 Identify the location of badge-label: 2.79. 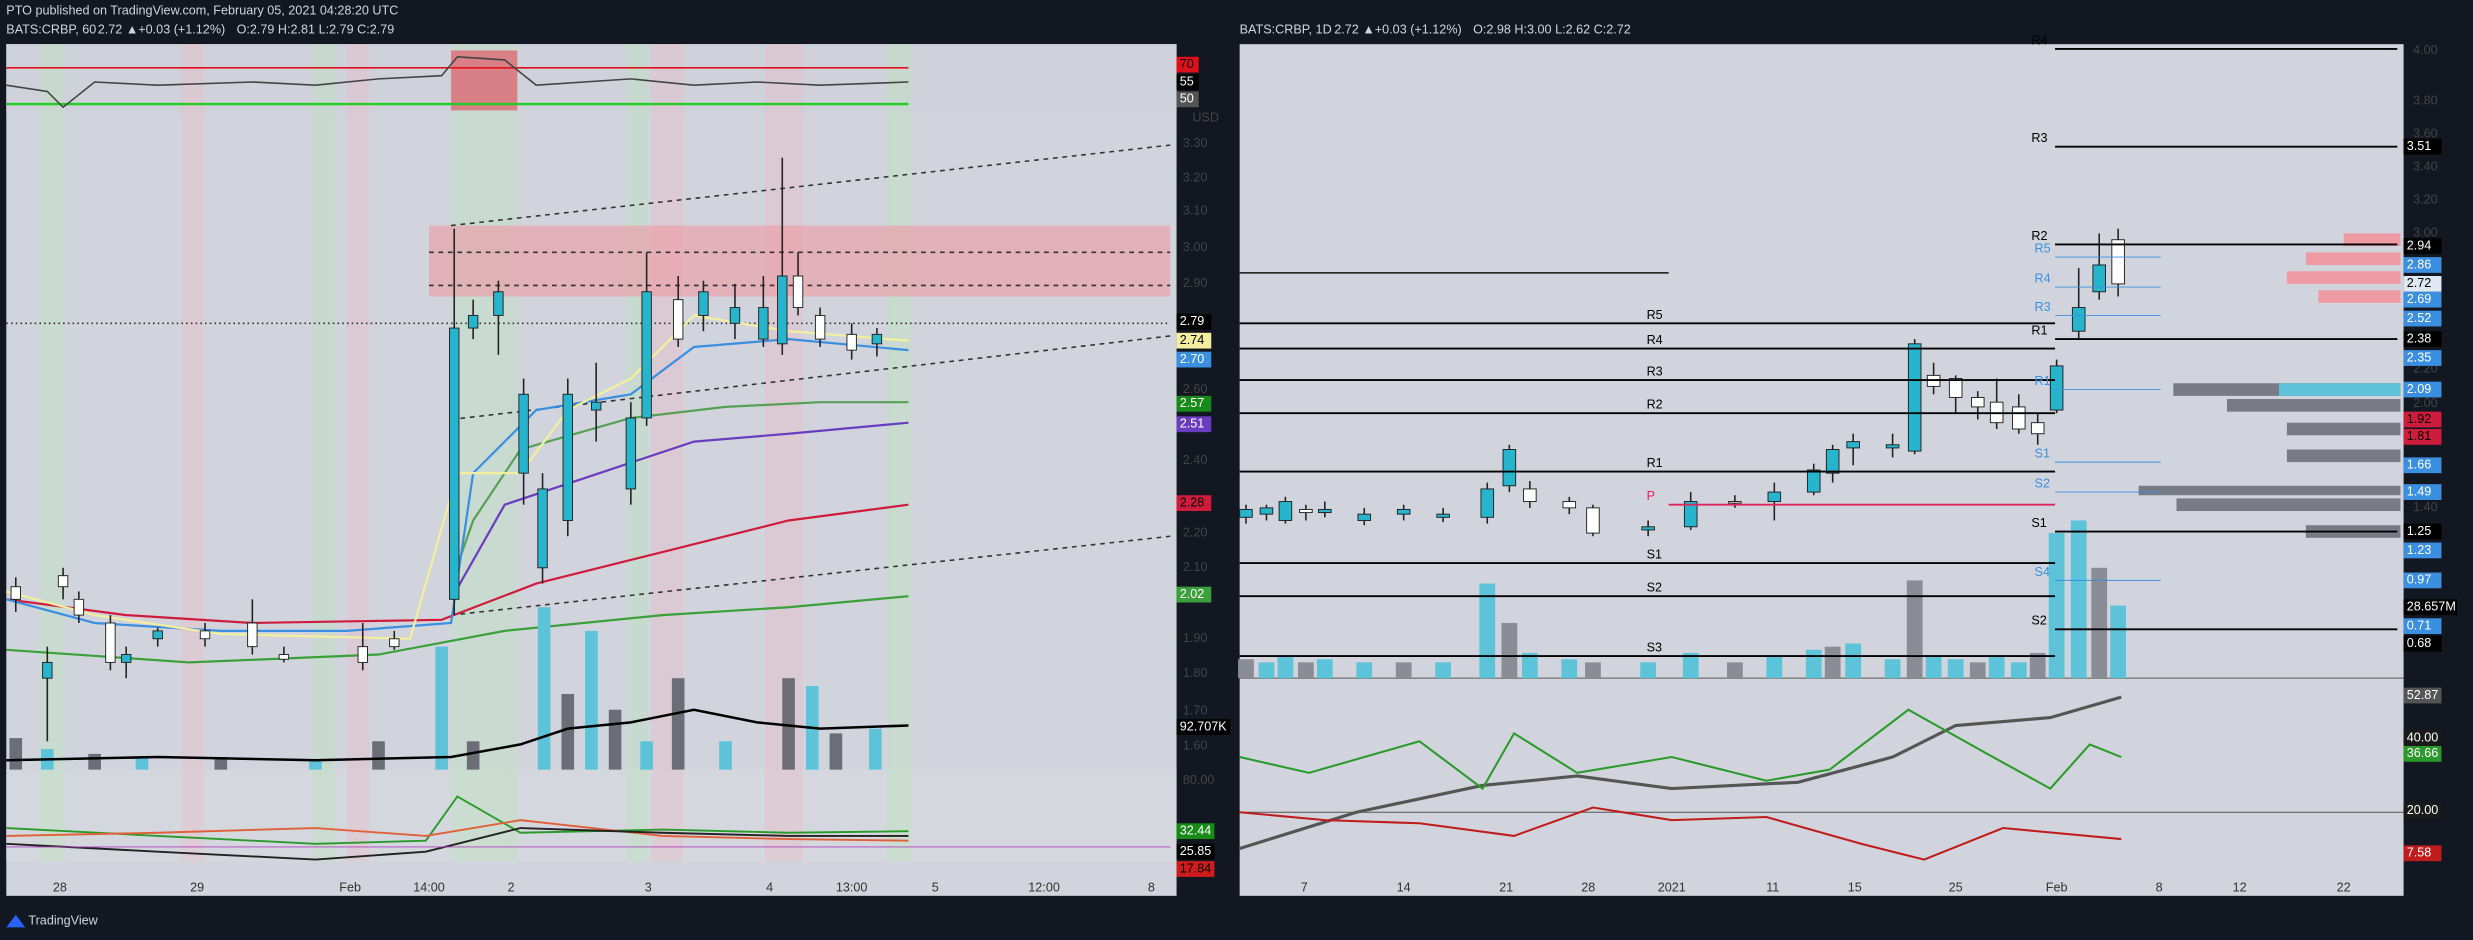
(1192, 321).